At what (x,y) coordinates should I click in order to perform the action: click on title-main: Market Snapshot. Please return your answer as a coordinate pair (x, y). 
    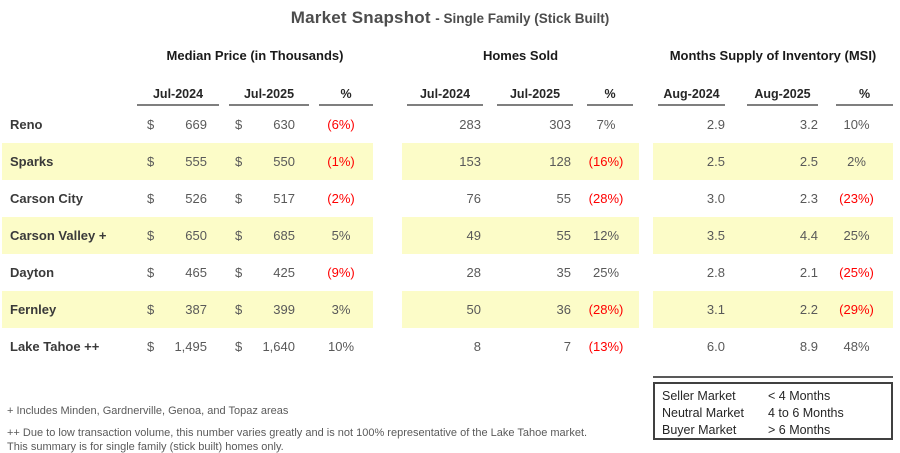
    Looking at the image, I should click on (360, 17).